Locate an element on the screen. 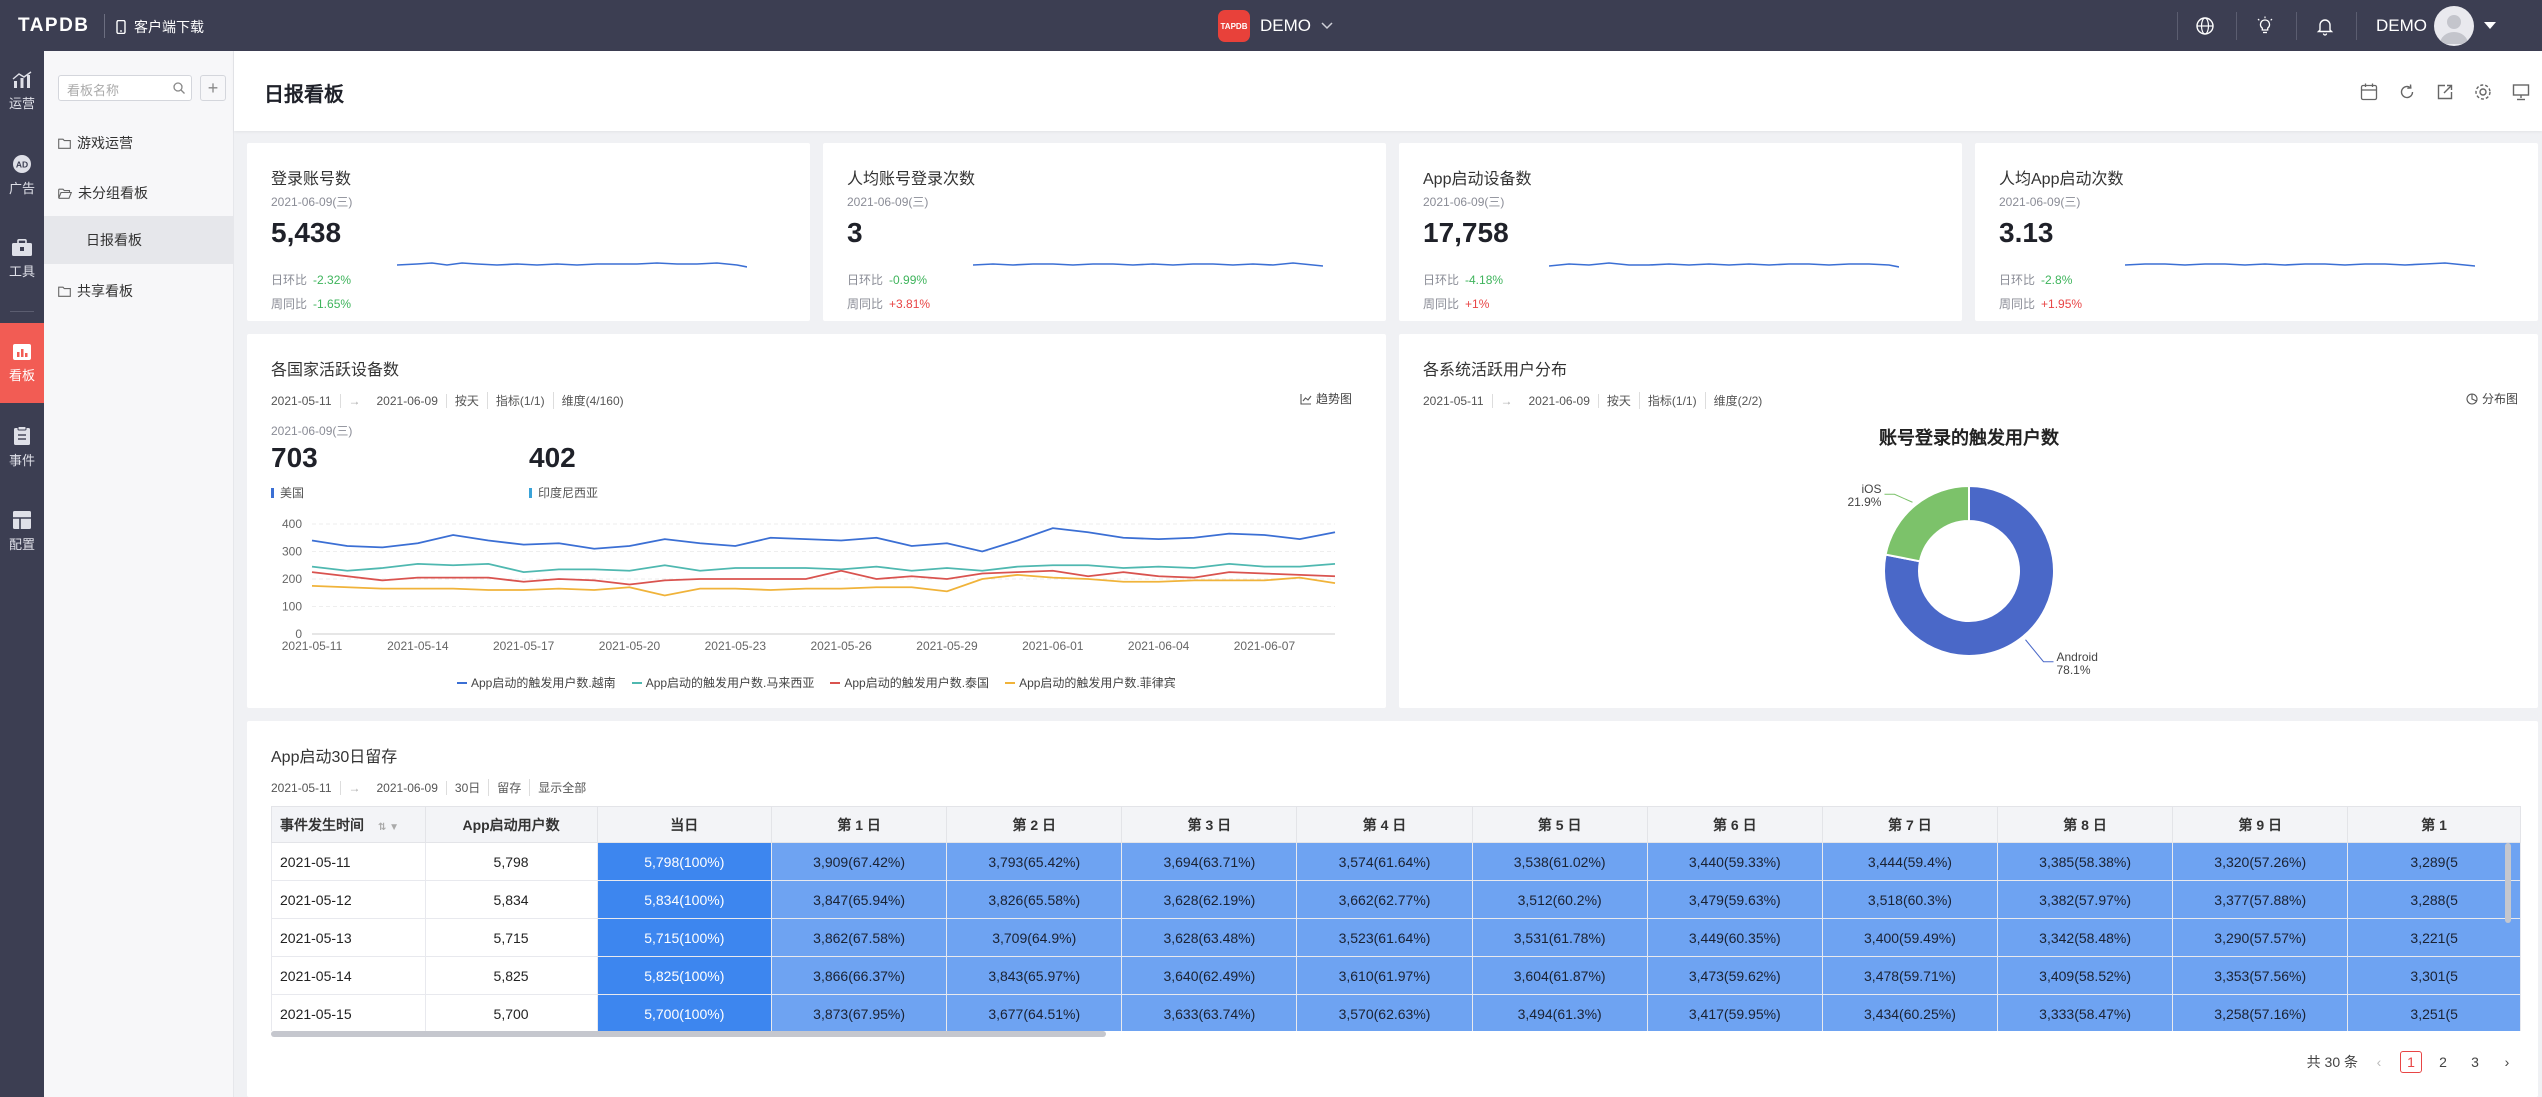  horizontal-scrollbar is located at coordinates (688, 1034).